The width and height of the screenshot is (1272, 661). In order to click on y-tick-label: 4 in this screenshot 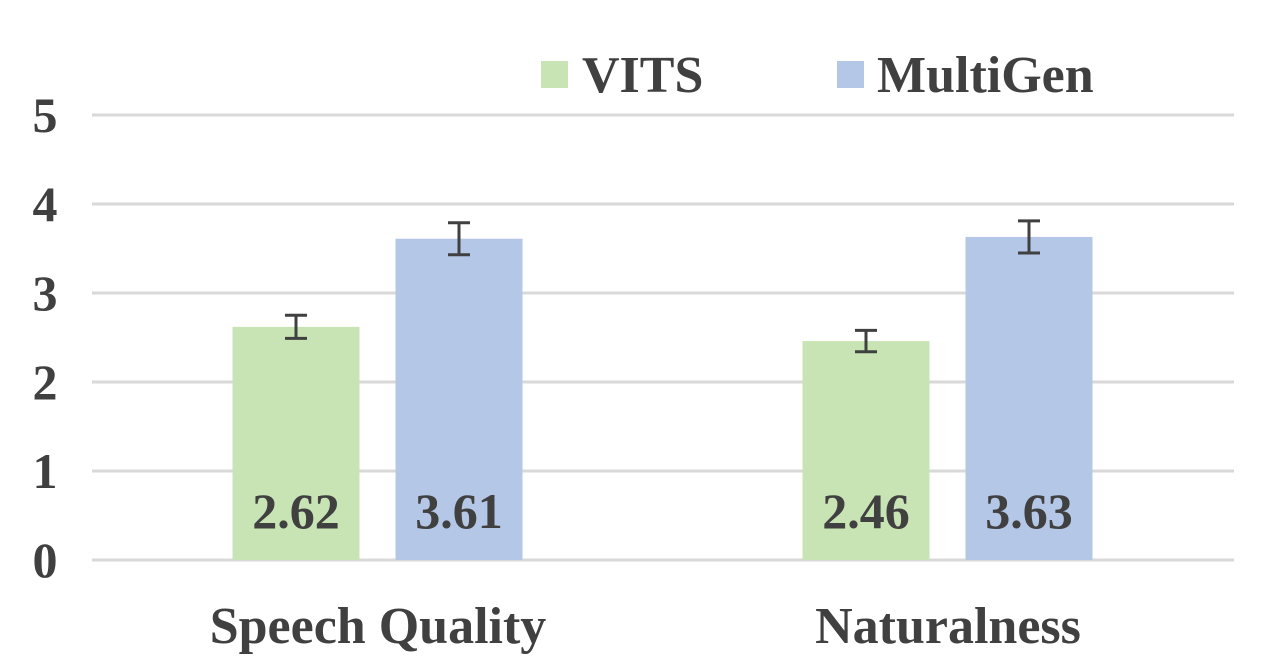, I will do `click(45, 204)`.